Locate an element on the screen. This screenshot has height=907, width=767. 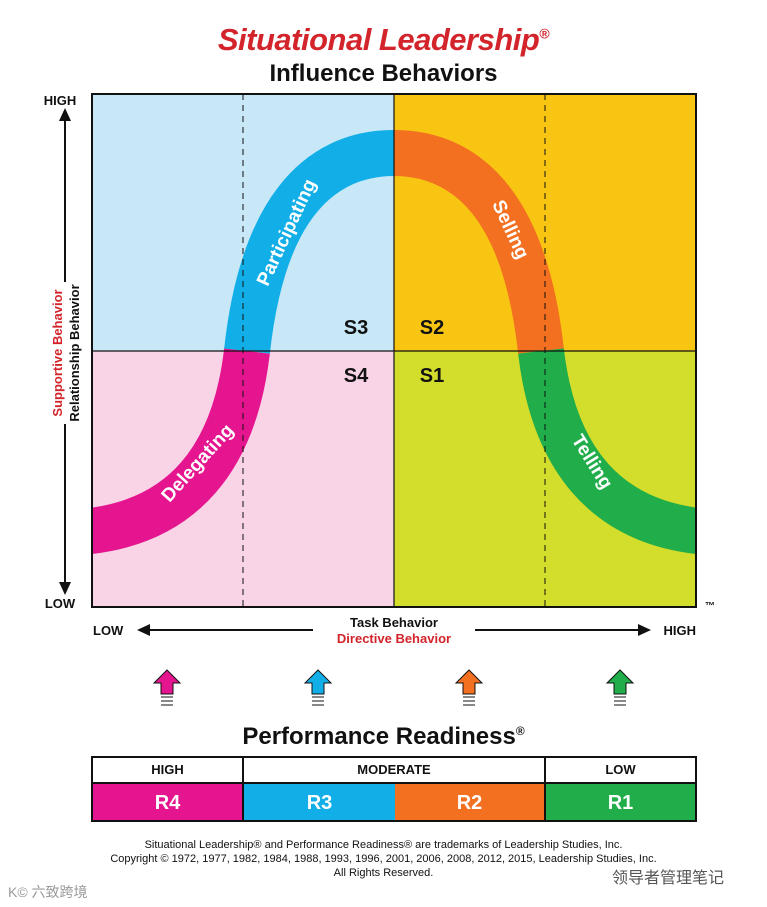
y-arrowhead-up is located at coordinates (65, 114).